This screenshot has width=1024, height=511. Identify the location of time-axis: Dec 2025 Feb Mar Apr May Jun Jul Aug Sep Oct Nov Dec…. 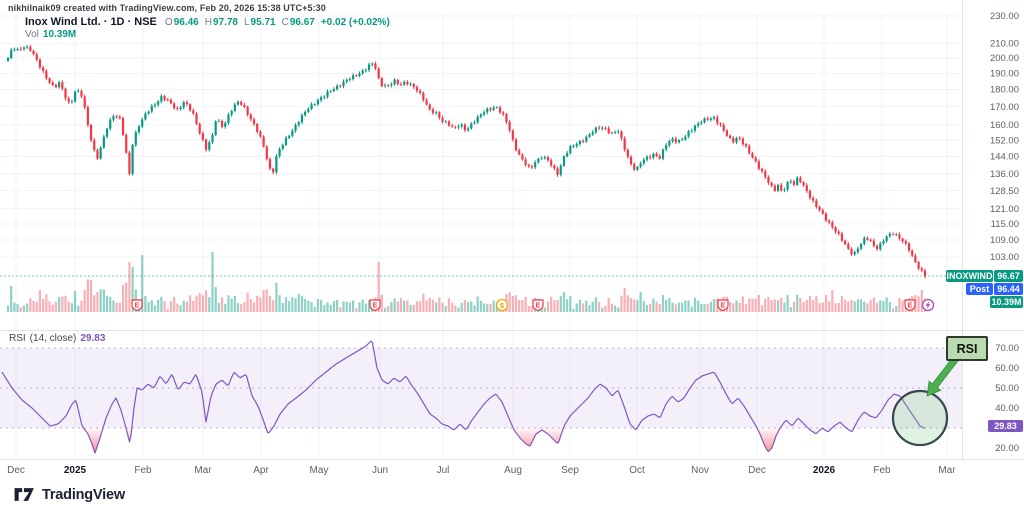
(481, 470).